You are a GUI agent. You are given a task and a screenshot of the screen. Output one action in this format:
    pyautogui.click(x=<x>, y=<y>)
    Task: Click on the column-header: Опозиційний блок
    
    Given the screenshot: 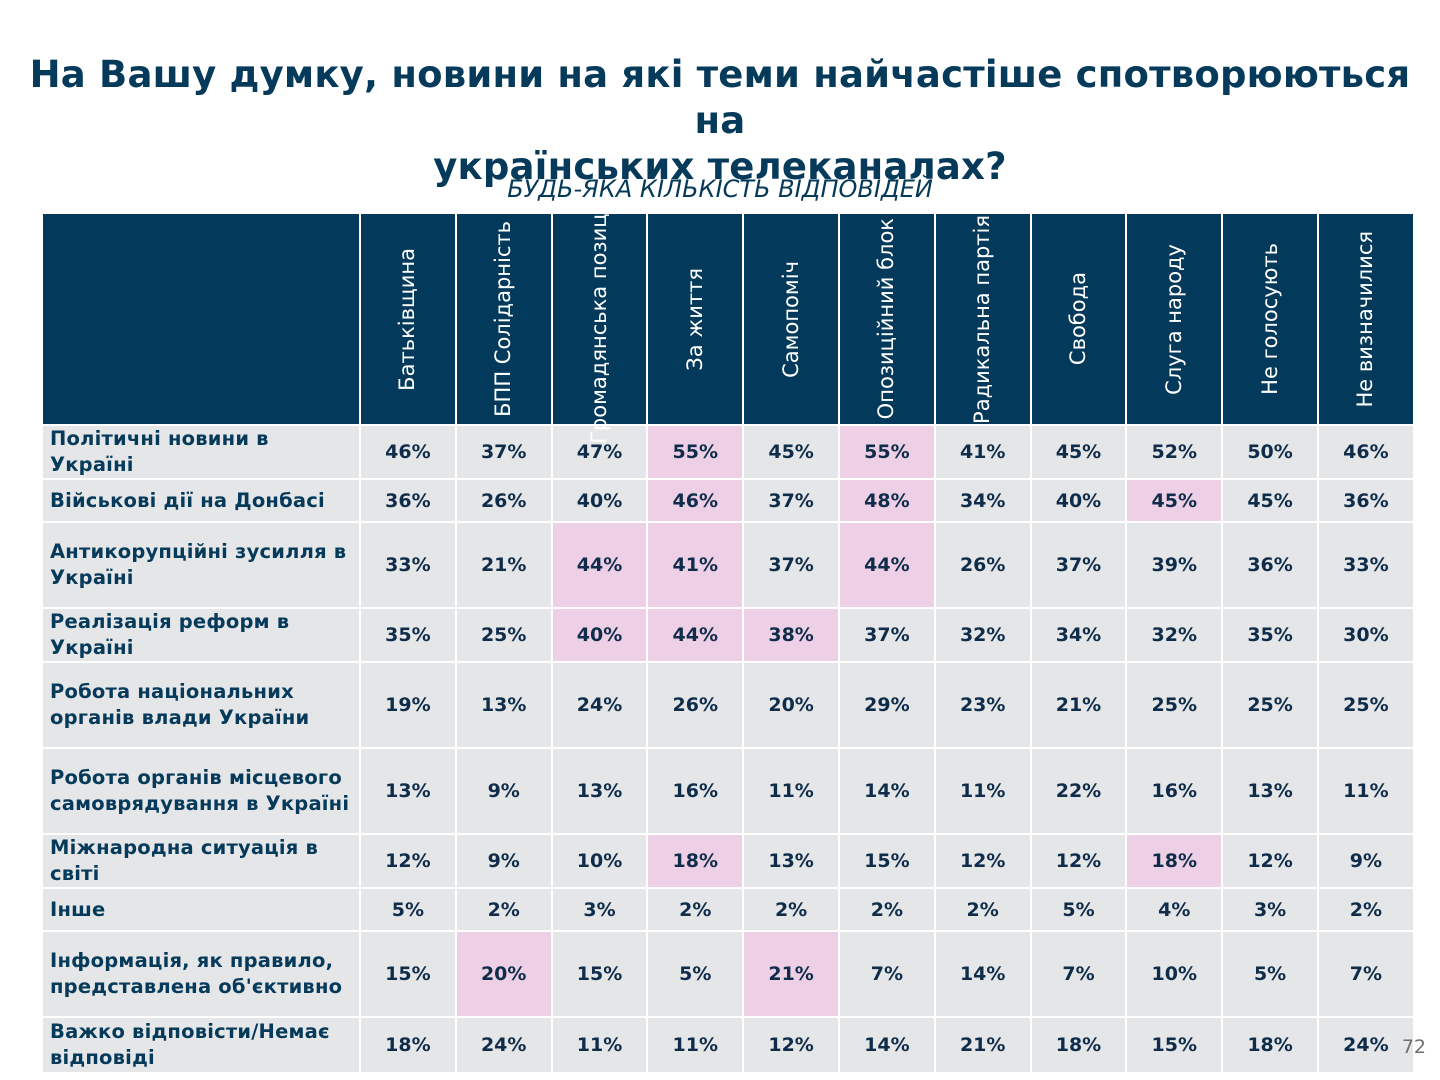 What is the action you would take?
    pyautogui.click(x=886, y=319)
    